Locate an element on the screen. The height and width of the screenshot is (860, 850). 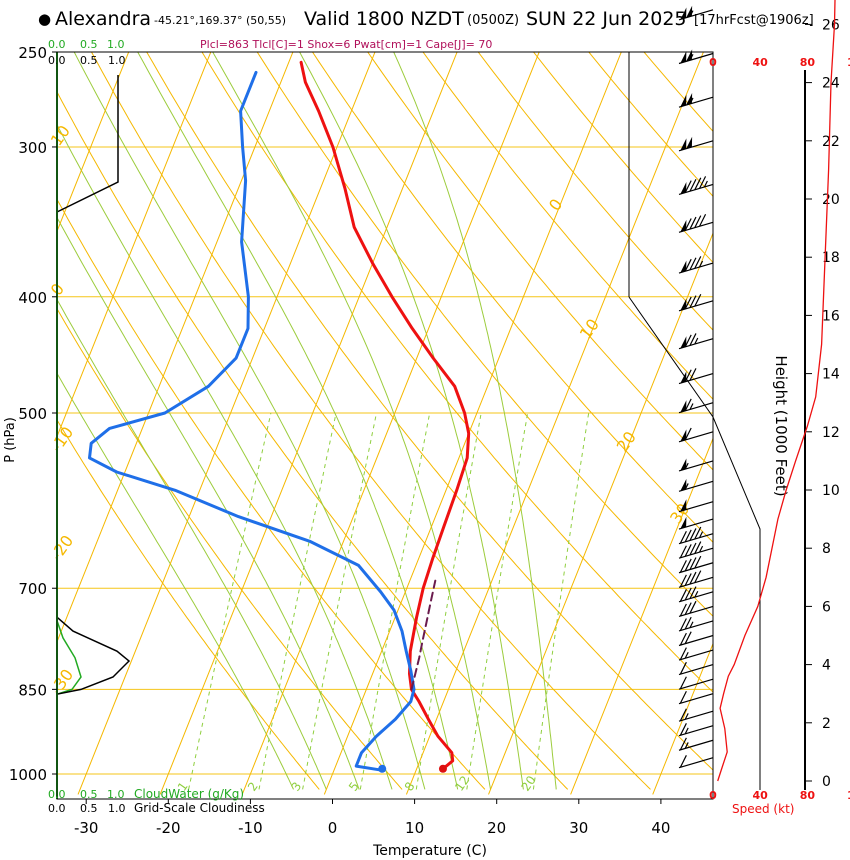
speed-bottom-tick-120: 12 is located at coordinates (848, 795).